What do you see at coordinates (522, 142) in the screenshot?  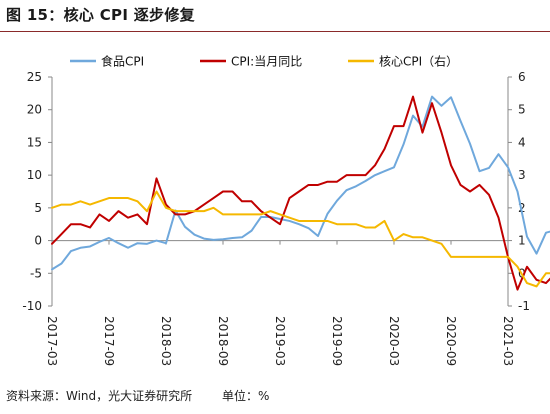 I see `y-right-tick-label: 4` at bounding box center [522, 142].